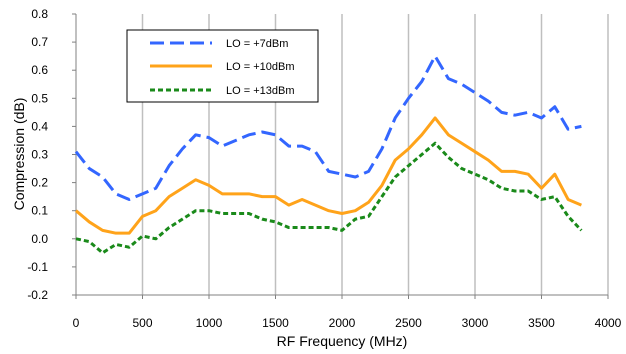 The width and height of the screenshot is (626, 354). I want to click on y-tick-label: 0.7, so click(39, 42).